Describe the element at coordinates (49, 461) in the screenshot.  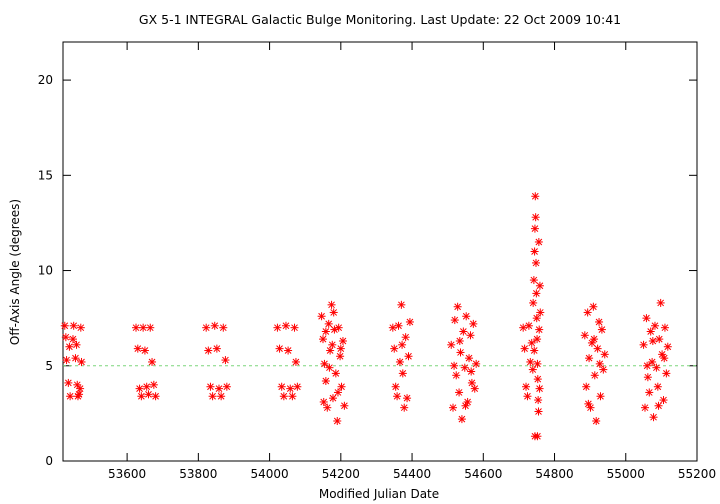
I see `y-tick-label: 0` at that location.